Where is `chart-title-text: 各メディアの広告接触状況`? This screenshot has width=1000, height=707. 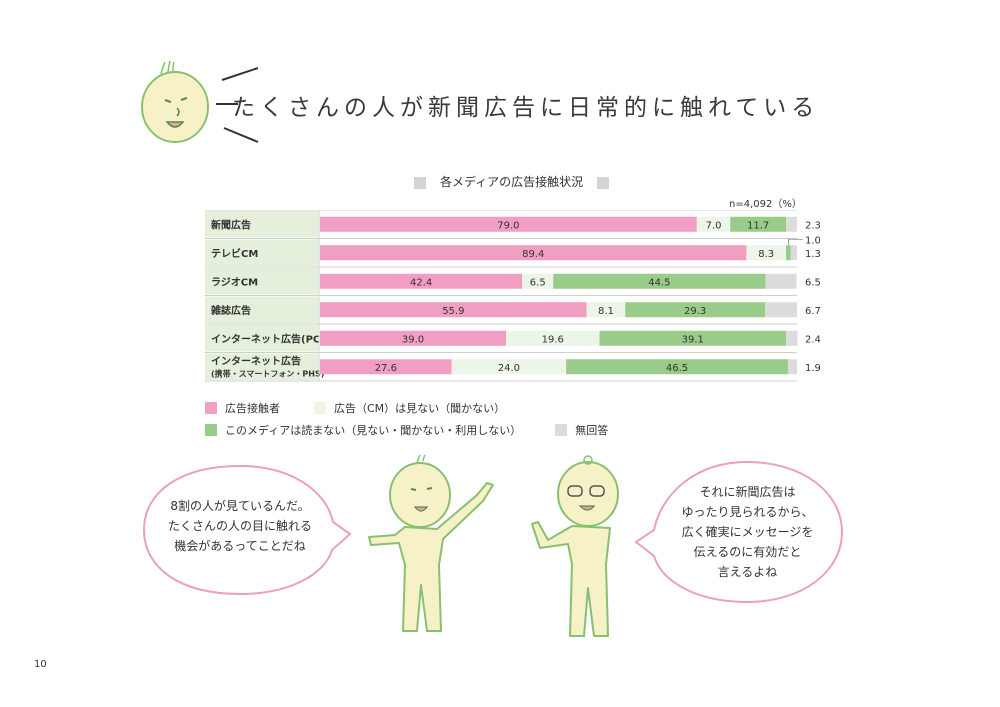
chart-title-text: 各メディアの広告接触状況 is located at coordinates (512, 182).